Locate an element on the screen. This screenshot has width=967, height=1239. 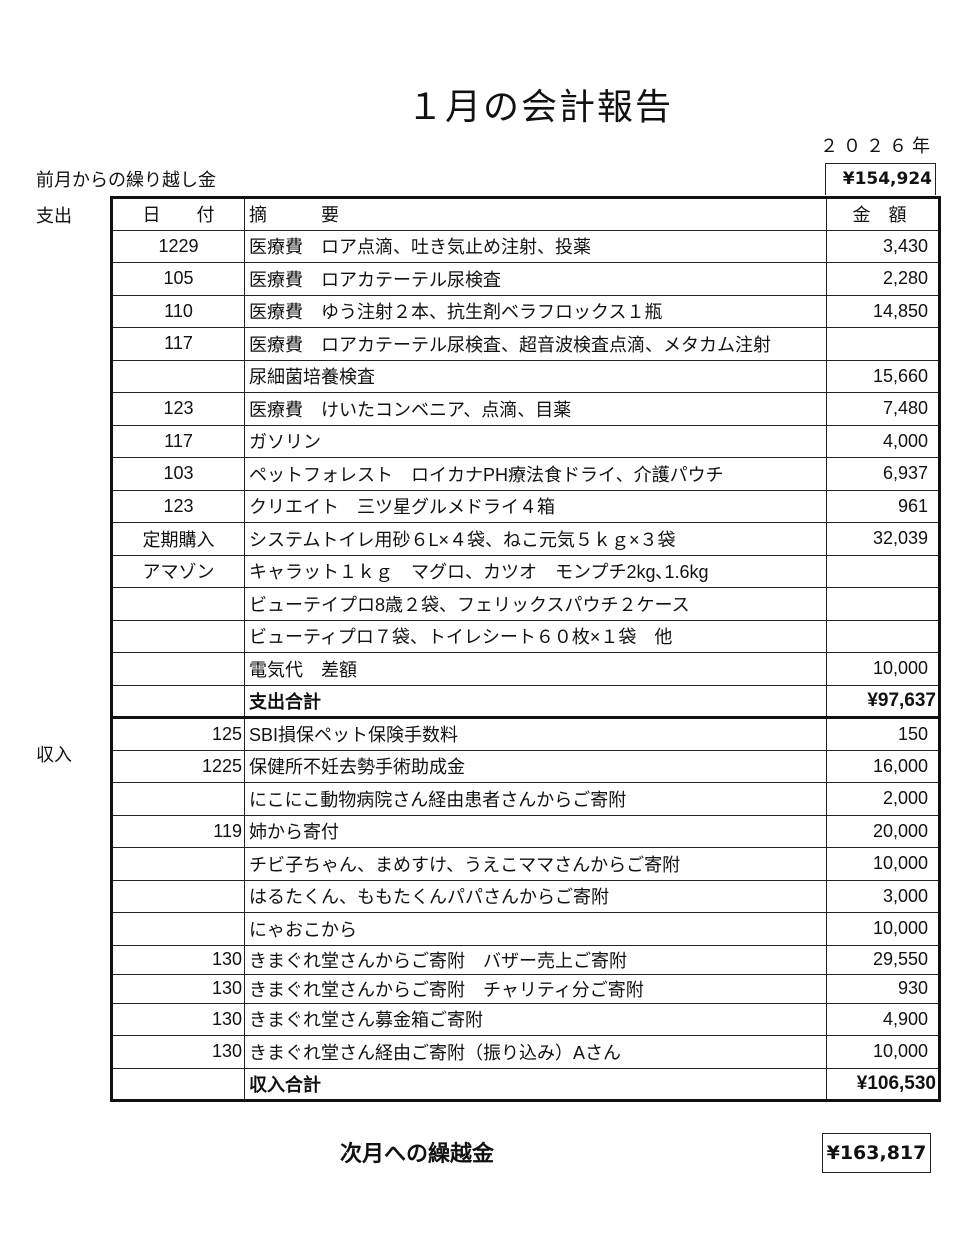
row-date: 1229 is located at coordinates (178, 246).